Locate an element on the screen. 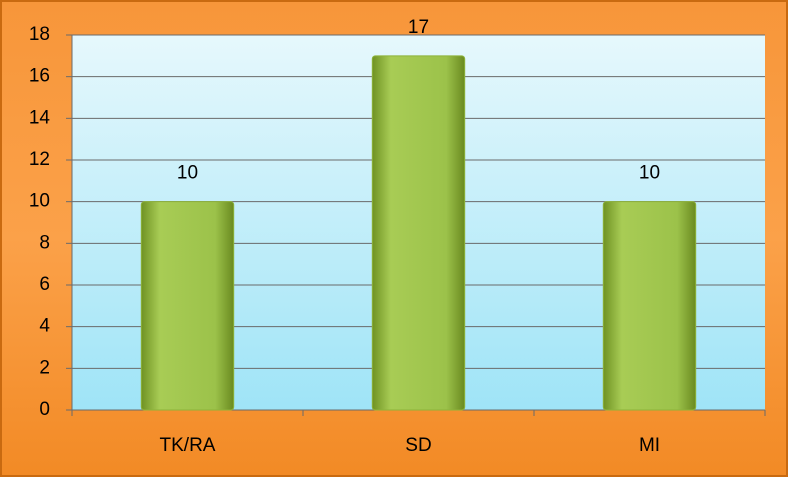 Image resolution: width=788 pixels, height=477 pixels. y-tick-label: 0 is located at coordinates (44, 409).